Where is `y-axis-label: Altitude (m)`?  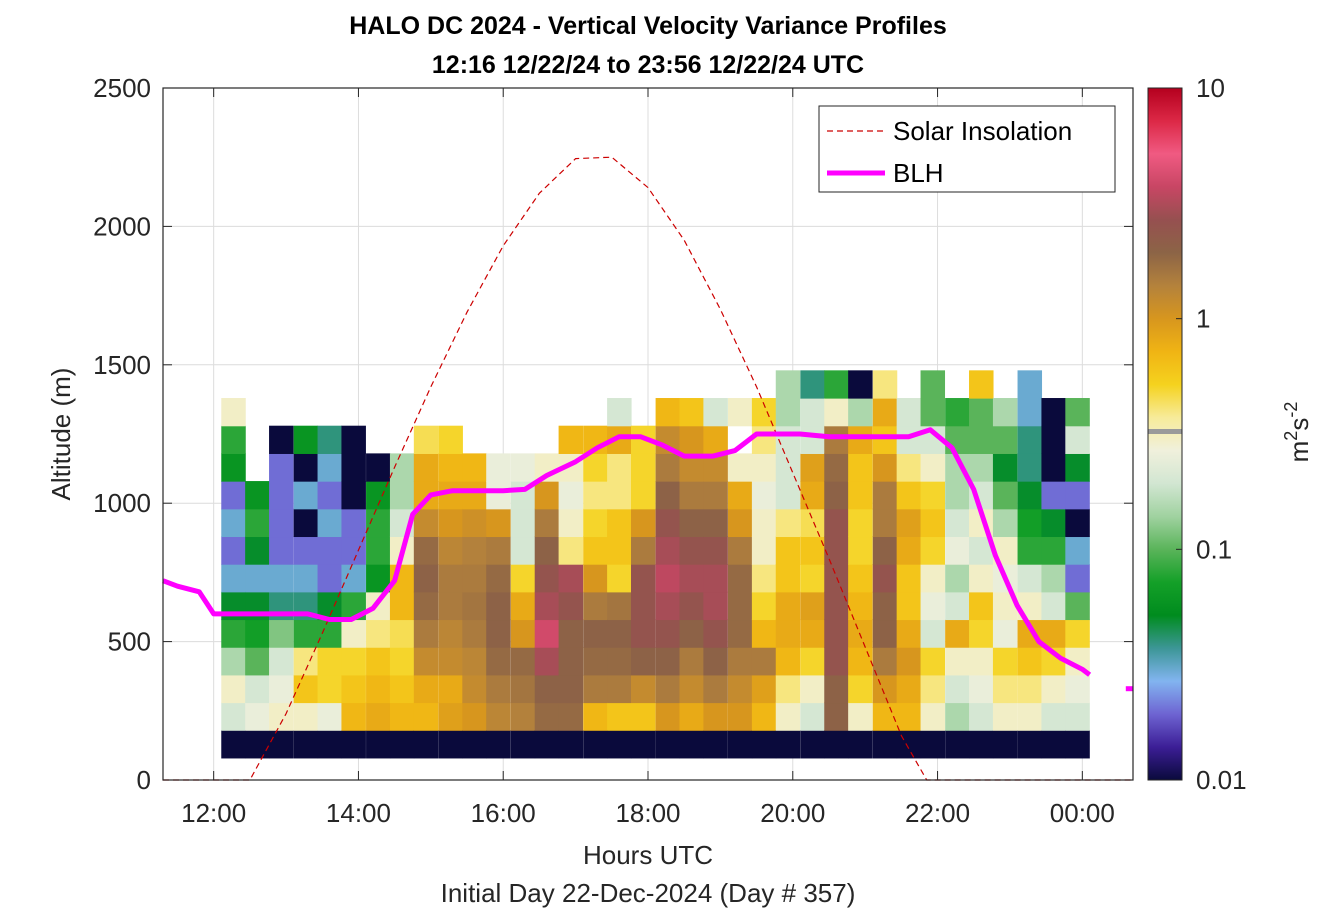 y-axis-label: Altitude (m) is located at coordinates (61, 434).